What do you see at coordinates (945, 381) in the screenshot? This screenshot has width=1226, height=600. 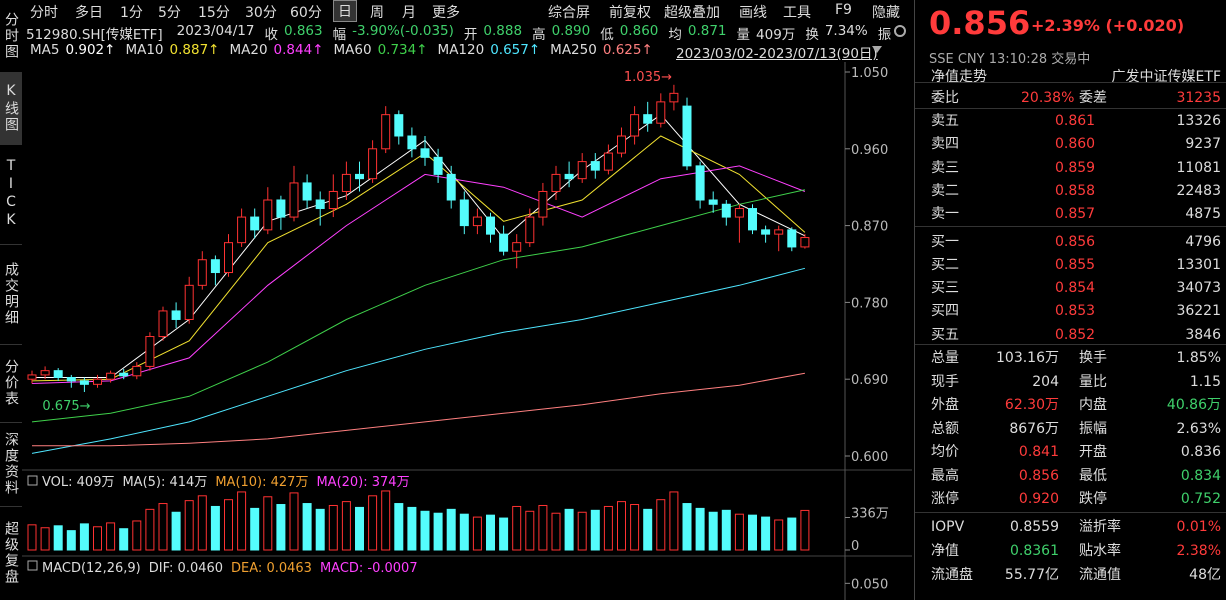 I see `cell: 现手` at bounding box center [945, 381].